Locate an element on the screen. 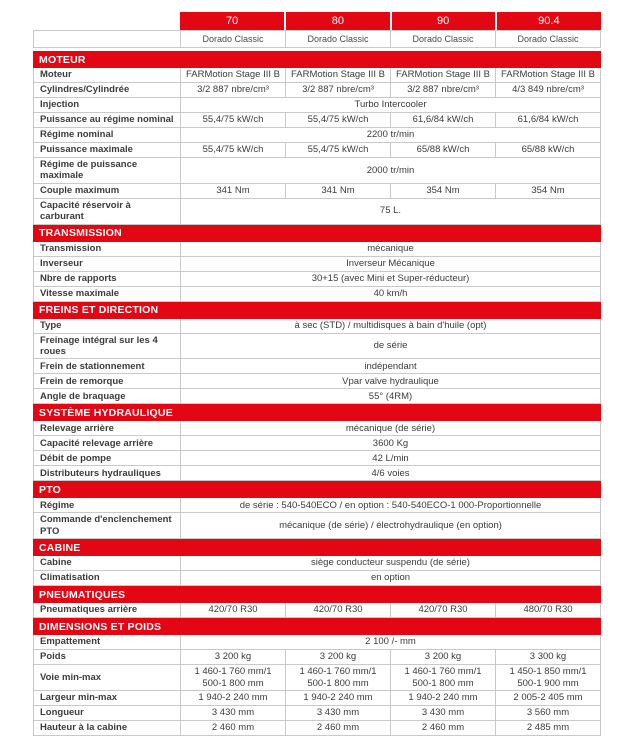 Image resolution: width=634 pixels, height=736 pixels. row-label: Hauteur à la cabine is located at coordinates (107, 727).